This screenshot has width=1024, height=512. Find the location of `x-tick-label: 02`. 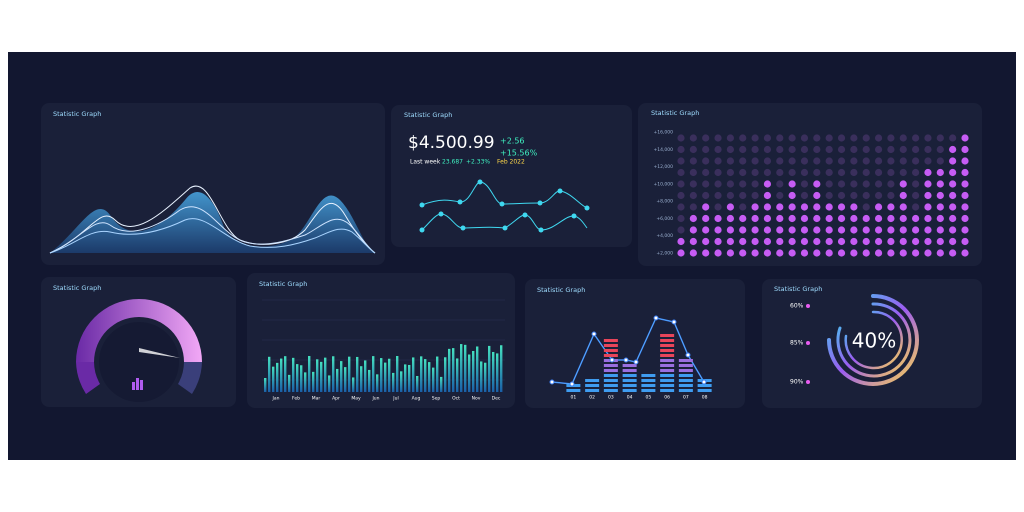

x-tick-label: 02 is located at coordinates (592, 398).